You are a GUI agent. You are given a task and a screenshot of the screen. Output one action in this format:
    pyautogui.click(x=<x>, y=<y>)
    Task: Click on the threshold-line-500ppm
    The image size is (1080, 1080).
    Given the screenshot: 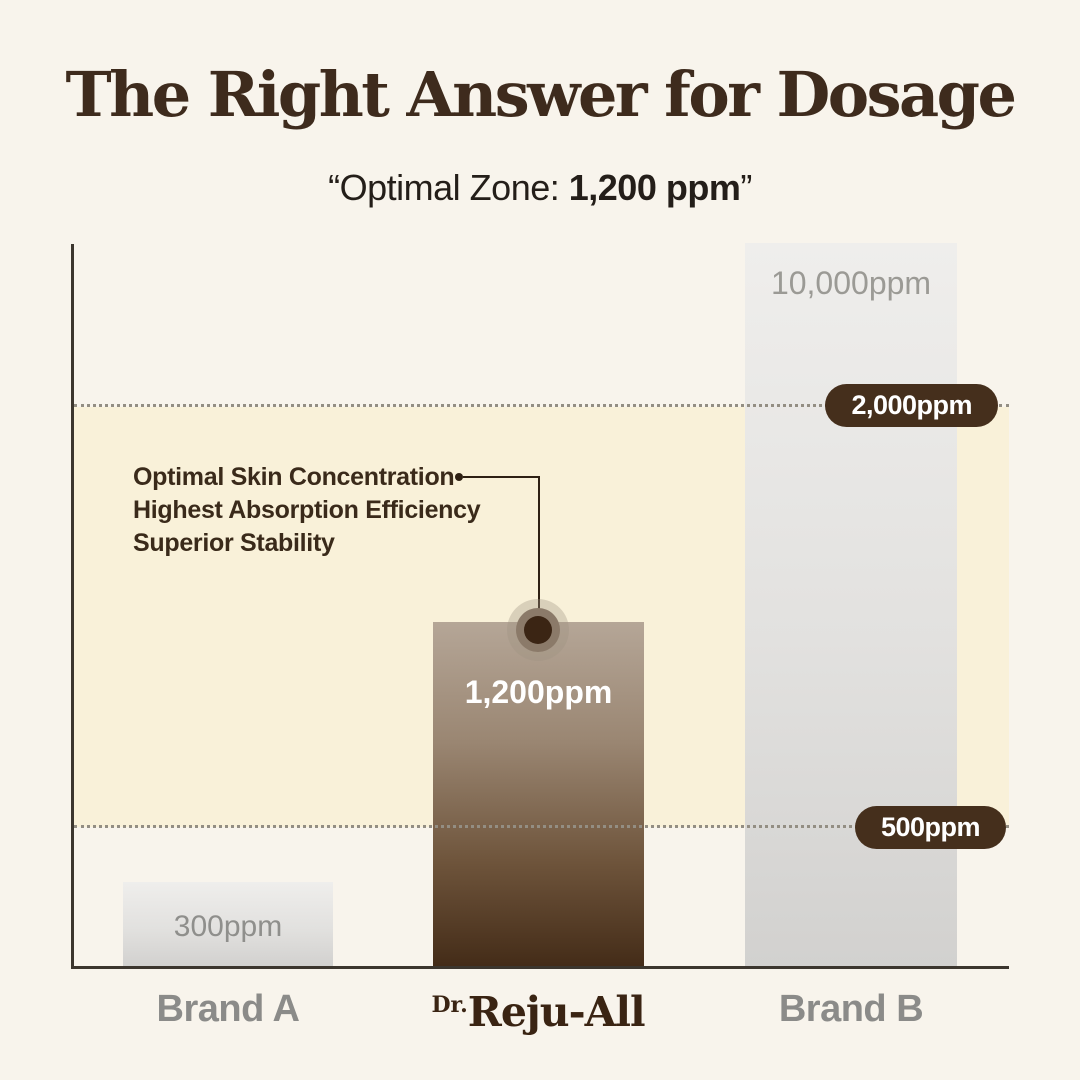 What is the action you would take?
    pyautogui.click(x=541, y=826)
    